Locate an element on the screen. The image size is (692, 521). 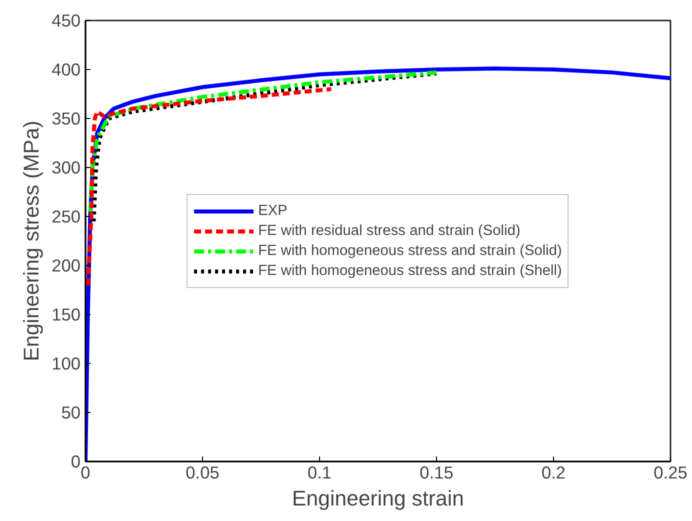
y-tick-label: 250 is located at coordinates (66, 216).